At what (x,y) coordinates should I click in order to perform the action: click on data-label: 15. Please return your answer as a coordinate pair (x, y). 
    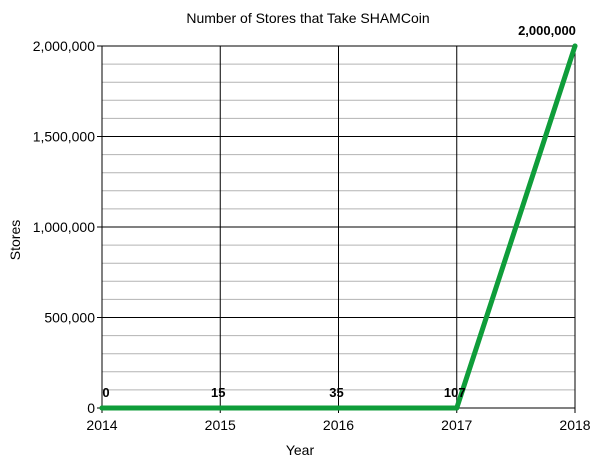
    Looking at the image, I should click on (218, 392).